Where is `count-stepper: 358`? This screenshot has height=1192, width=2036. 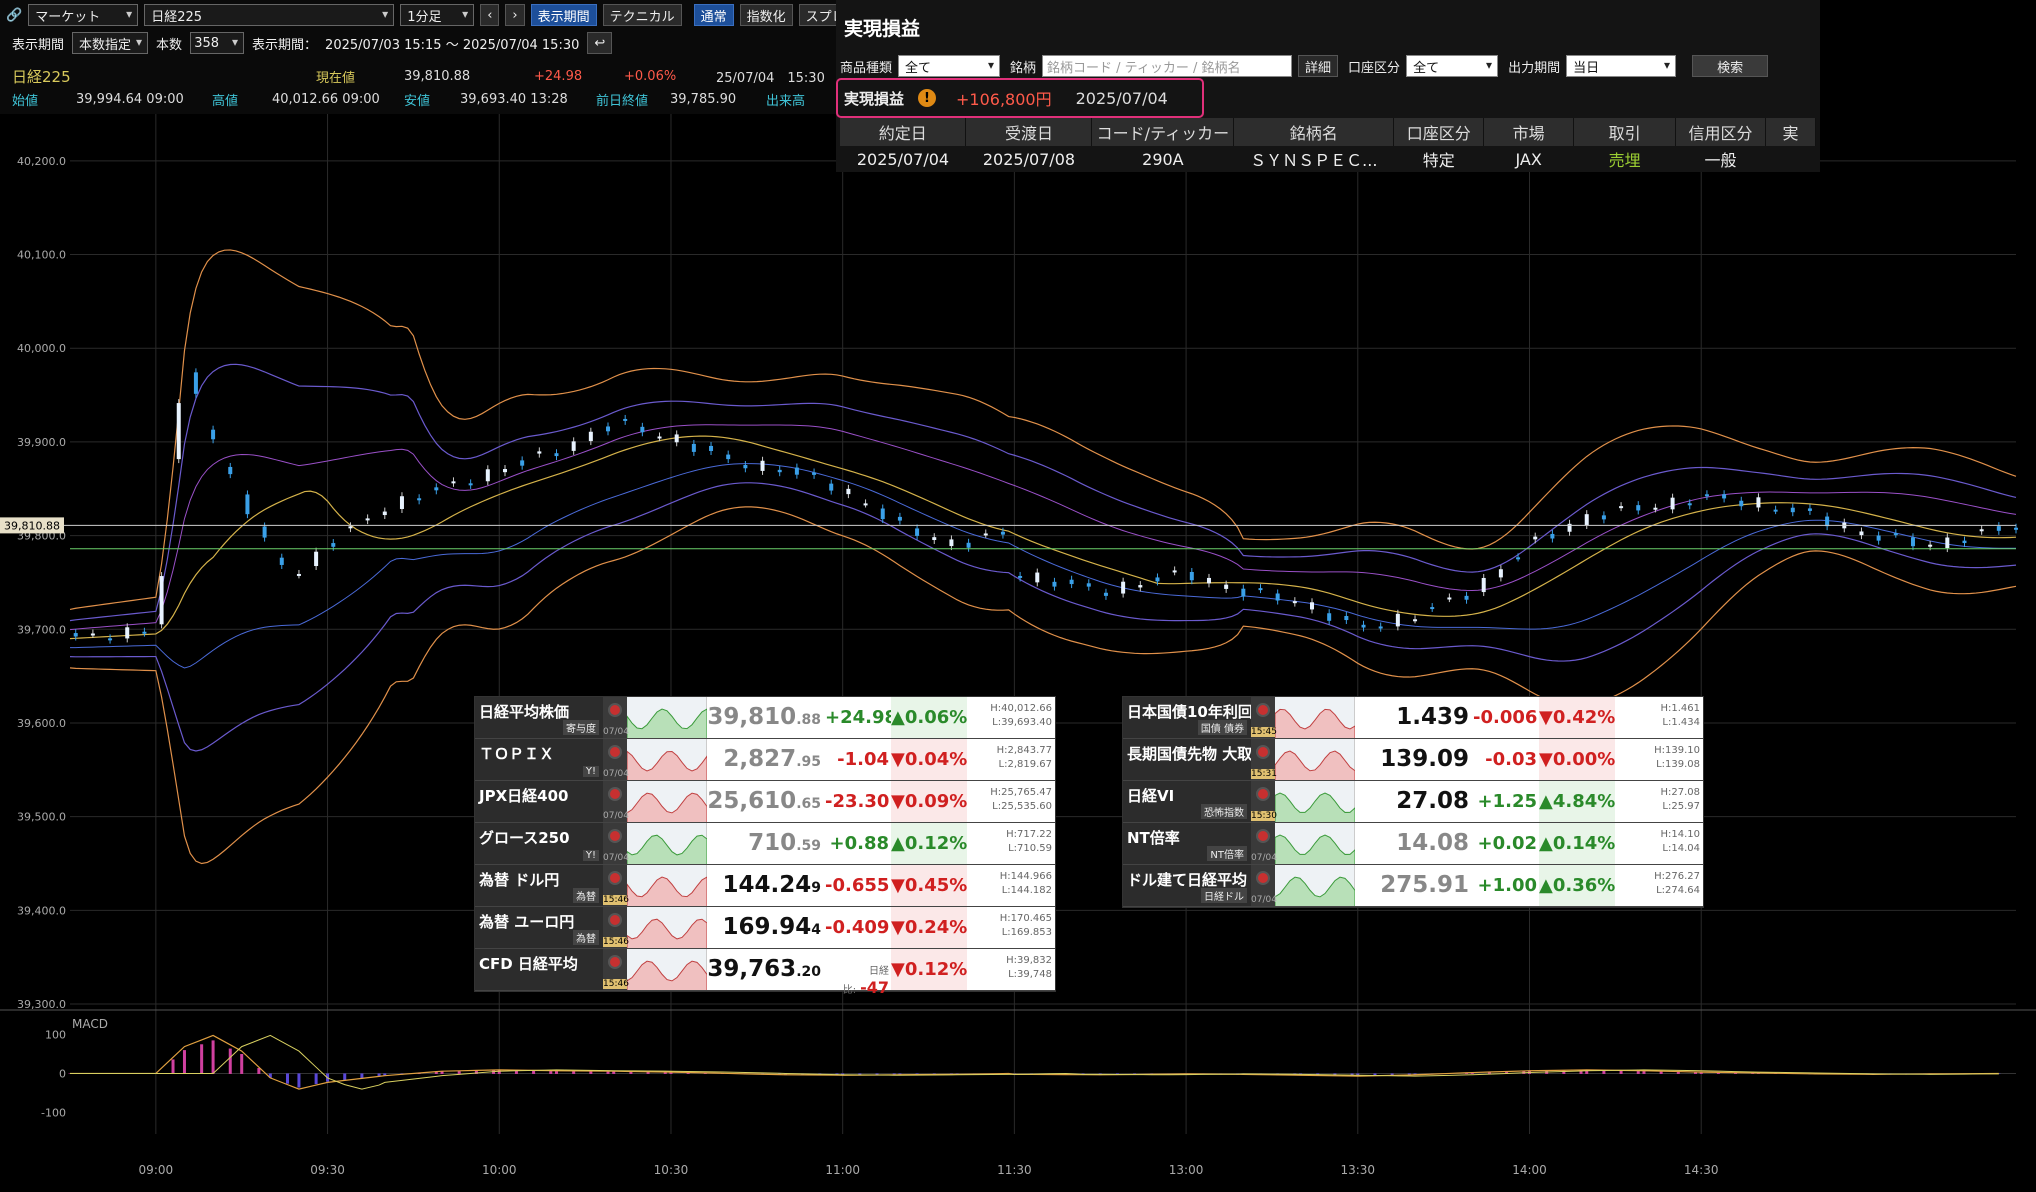
count-stepper: 358 is located at coordinates (217, 43).